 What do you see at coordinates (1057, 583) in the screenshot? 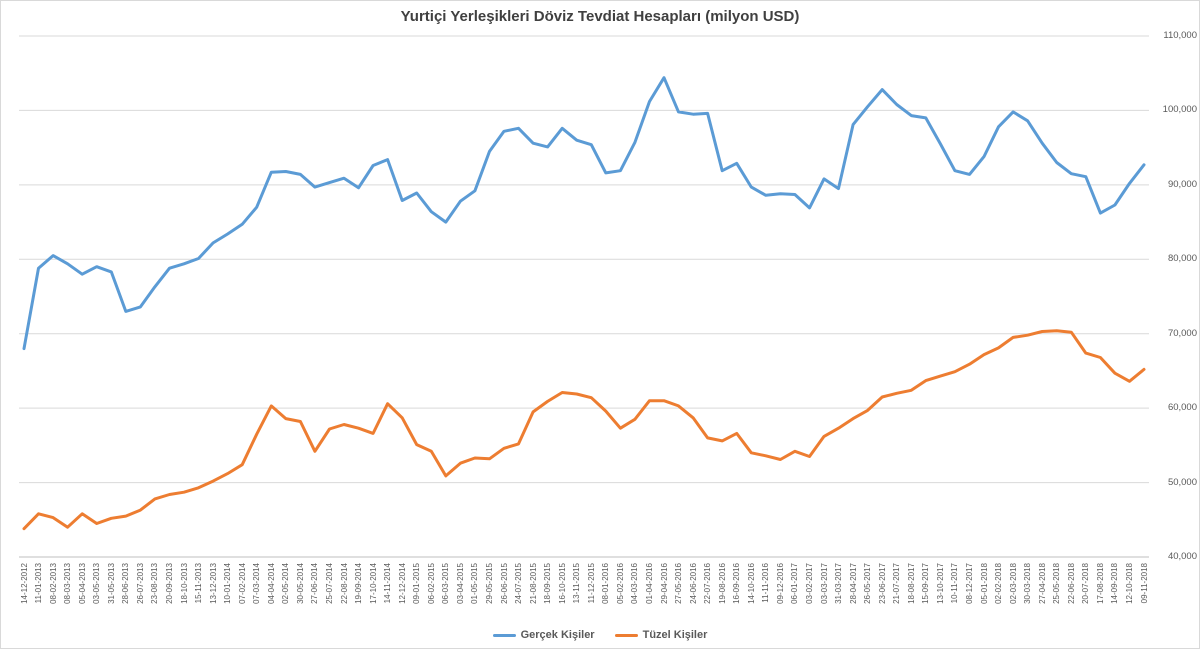
I see `x-tick-label: 25-05-2018` at bounding box center [1057, 583].